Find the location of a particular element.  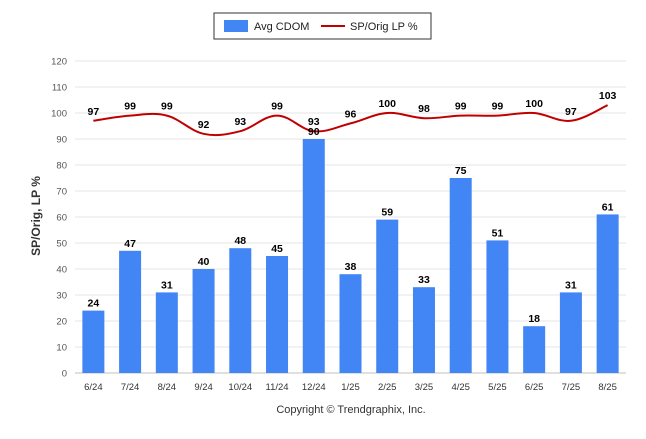

bar-value-label: 48 is located at coordinates (240, 241).